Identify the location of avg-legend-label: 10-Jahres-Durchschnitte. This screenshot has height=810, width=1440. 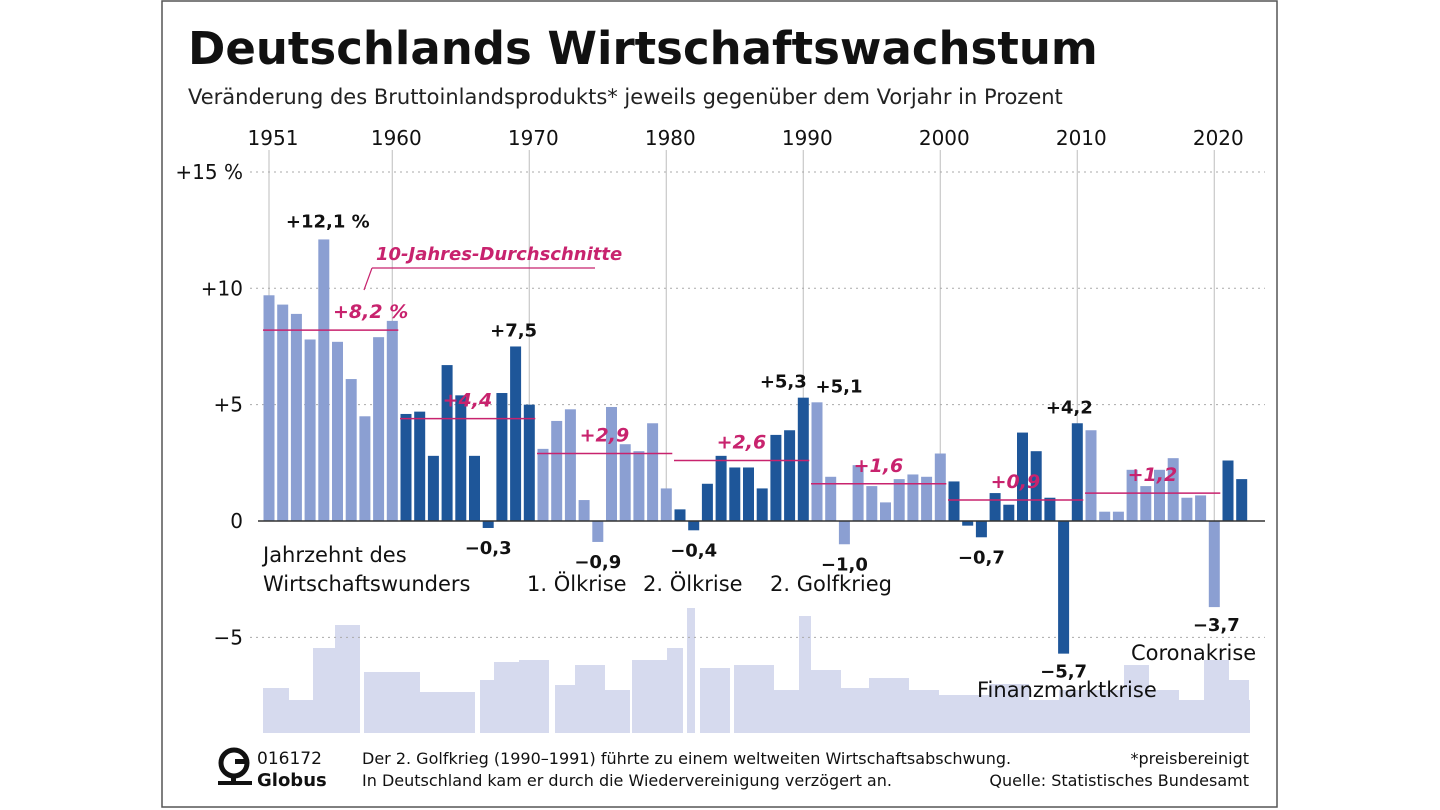
(499, 254).